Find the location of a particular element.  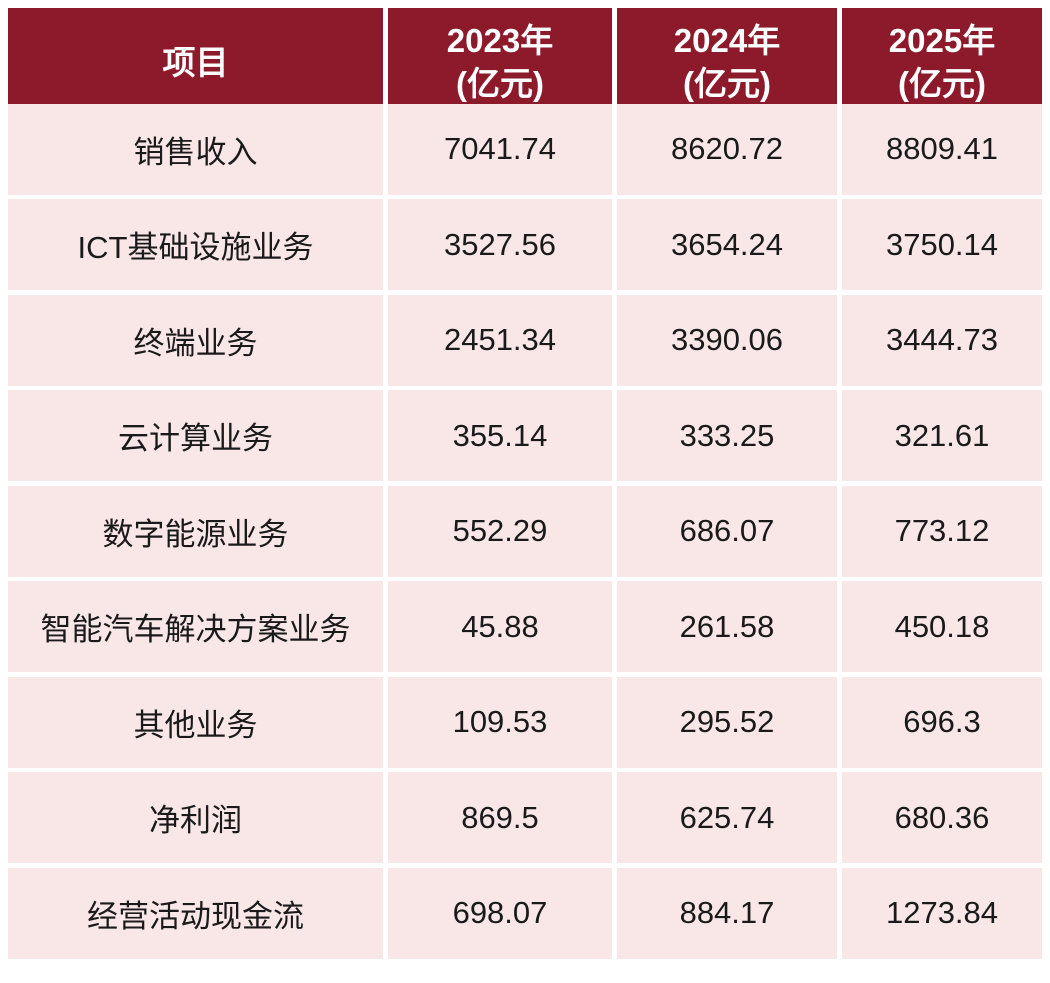

row-label-cell: 智能汽车解决方案业务 is located at coordinates (195, 626).